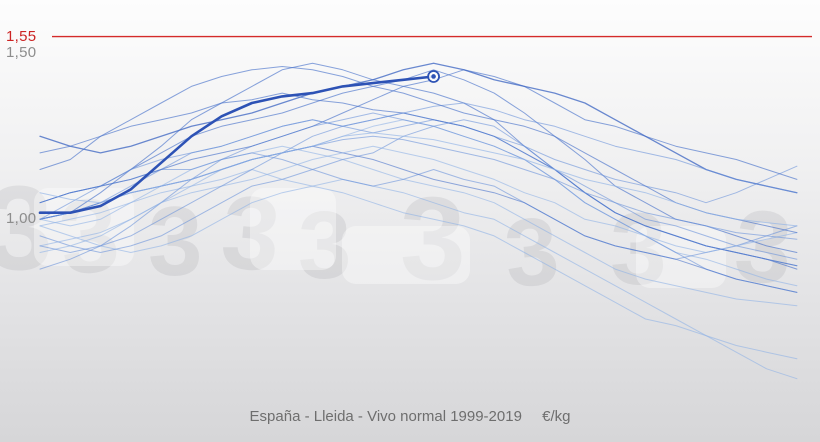 Image resolution: width=820 pixels, height=442 pixels. I want to click on caption-title: España - Lleida - Vivo normal 1999-2019, so click(385, 416).